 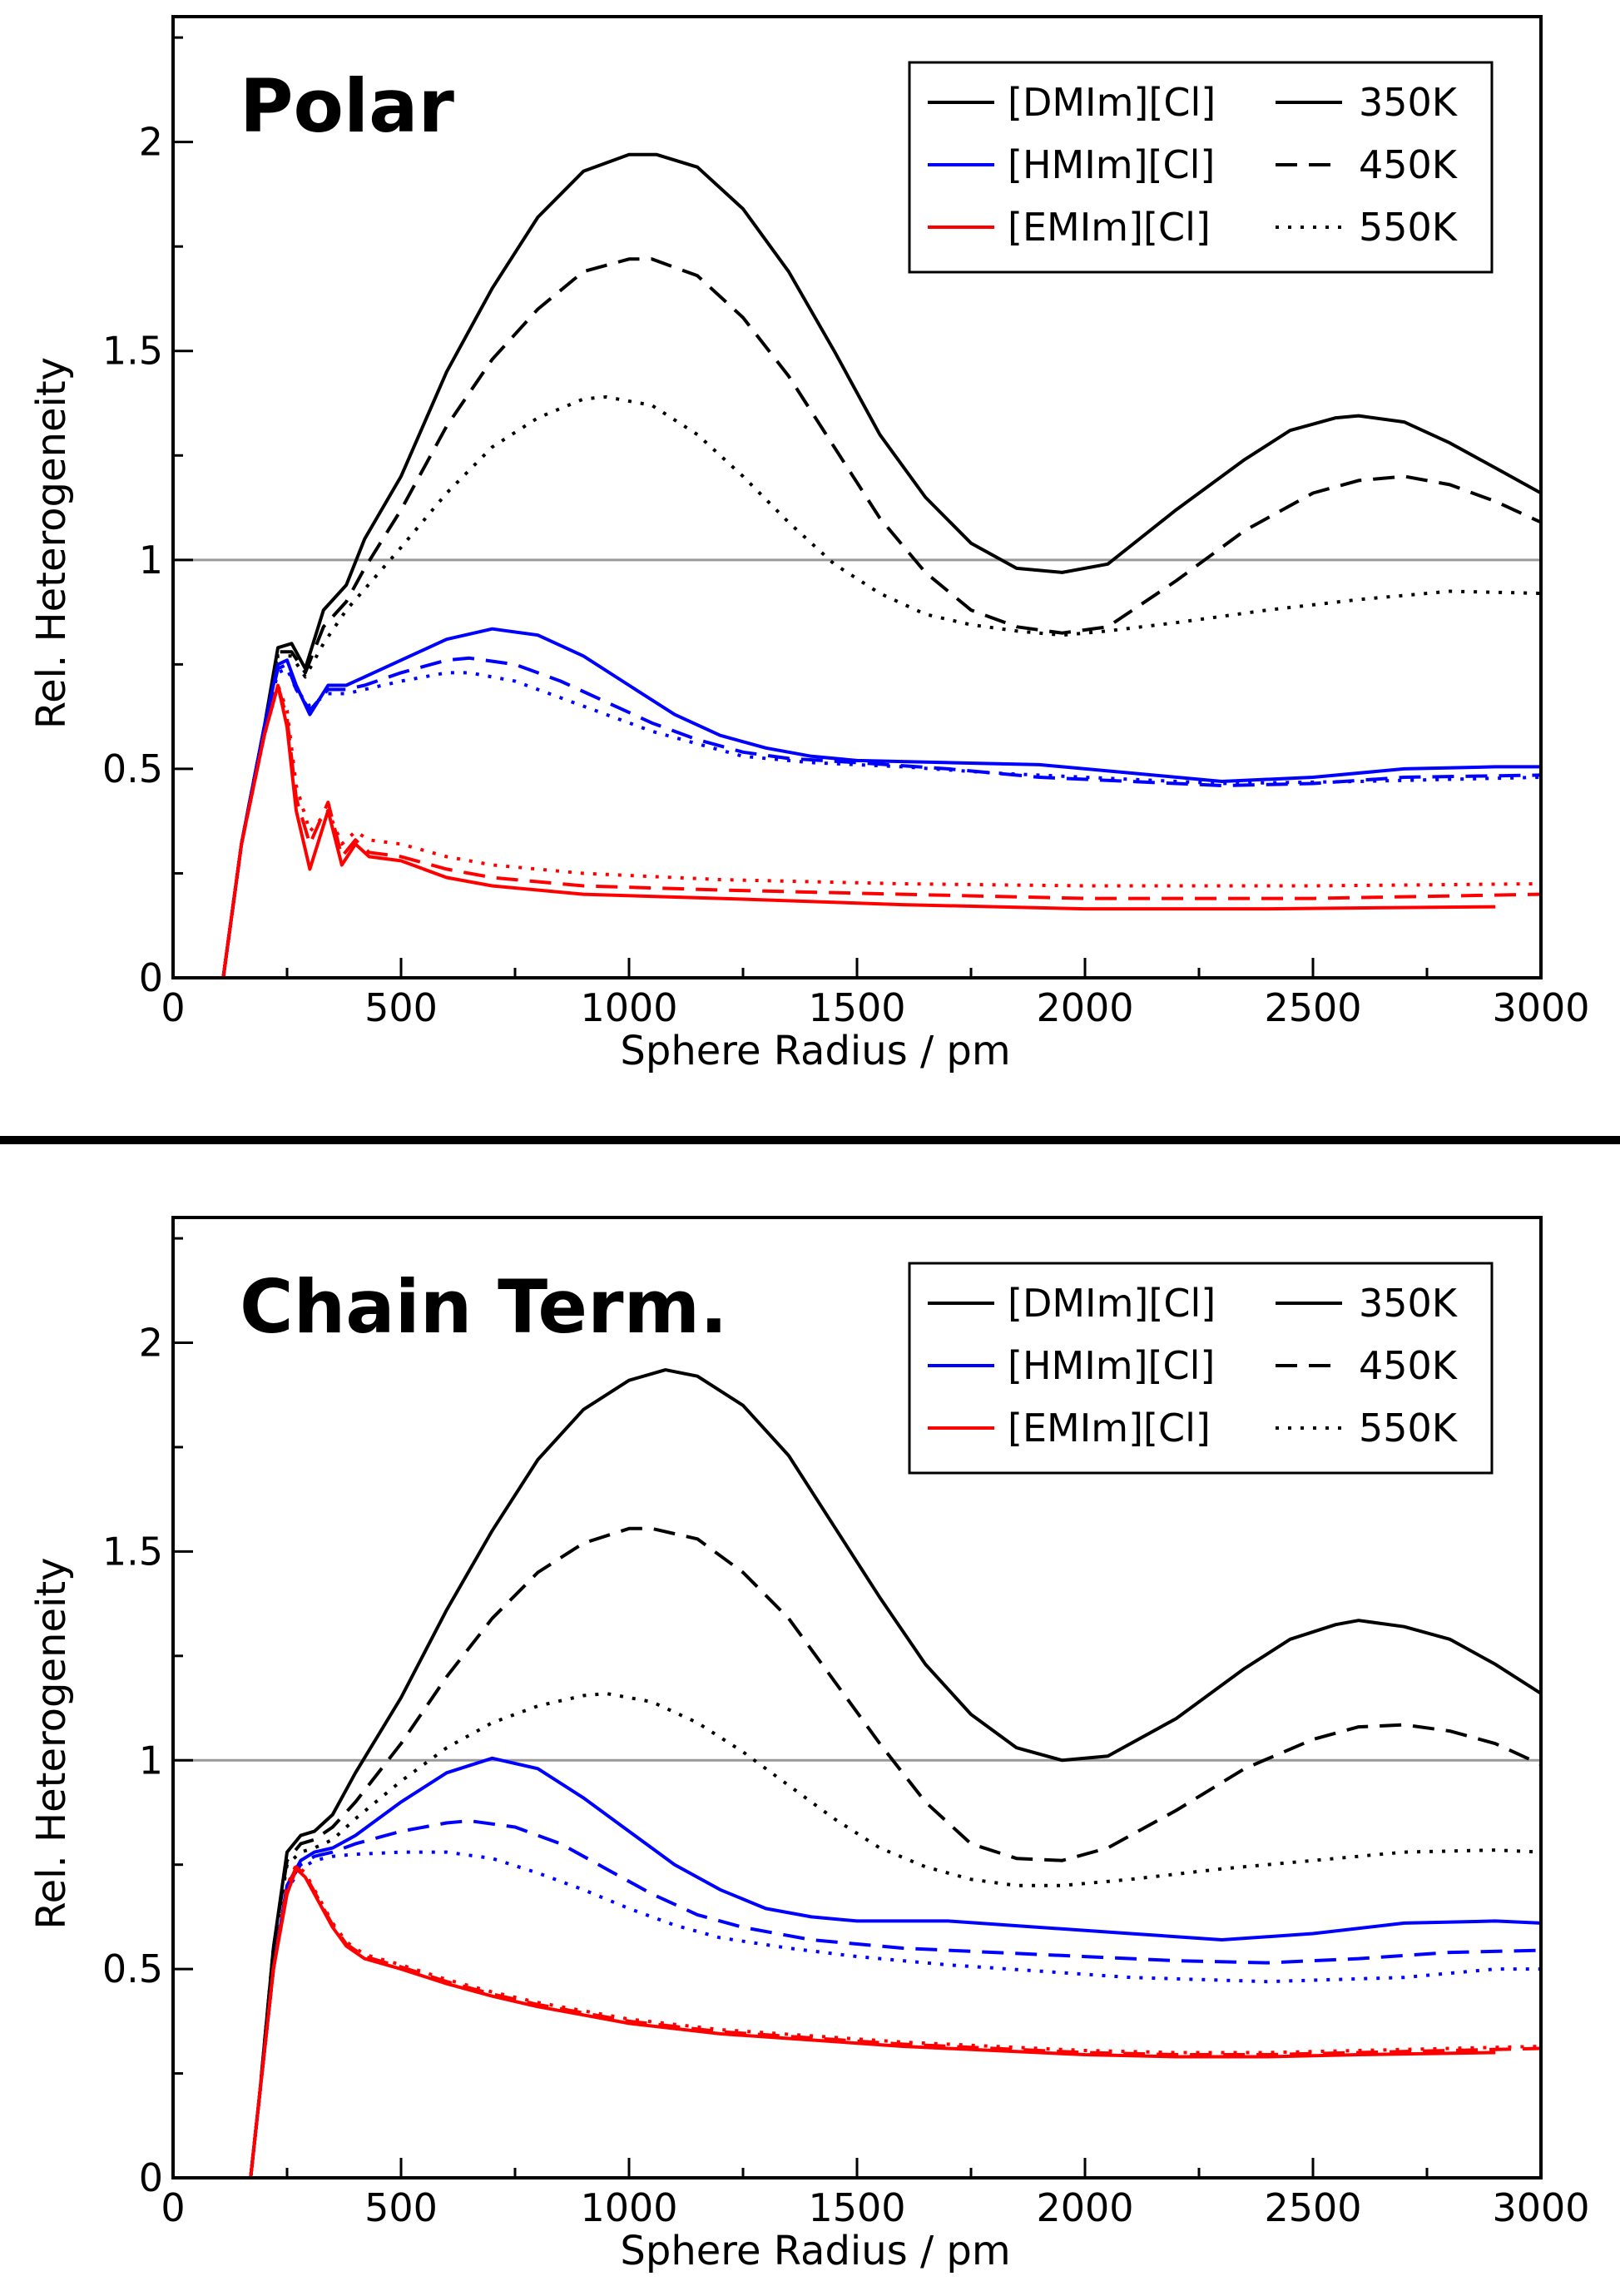 I want to click on panel-title: Polar, so click(x=348, y=106).